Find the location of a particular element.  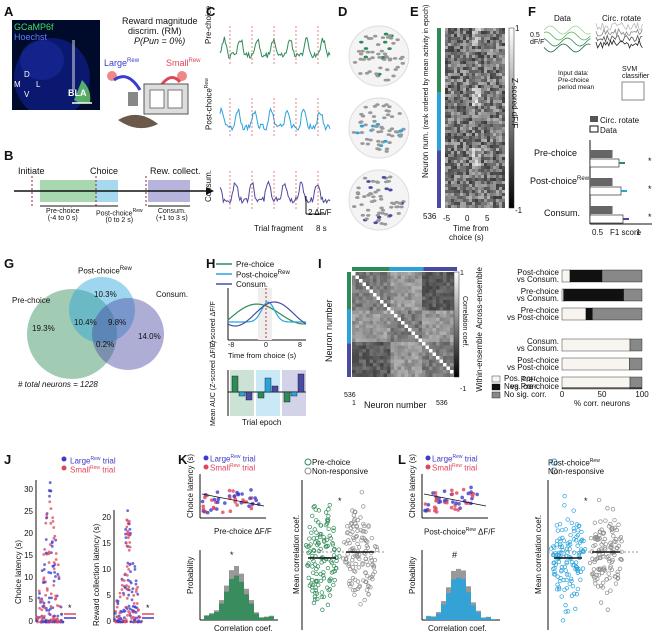

k-legend-nonresp: Non-responsive is located at coordinates (340, 471).